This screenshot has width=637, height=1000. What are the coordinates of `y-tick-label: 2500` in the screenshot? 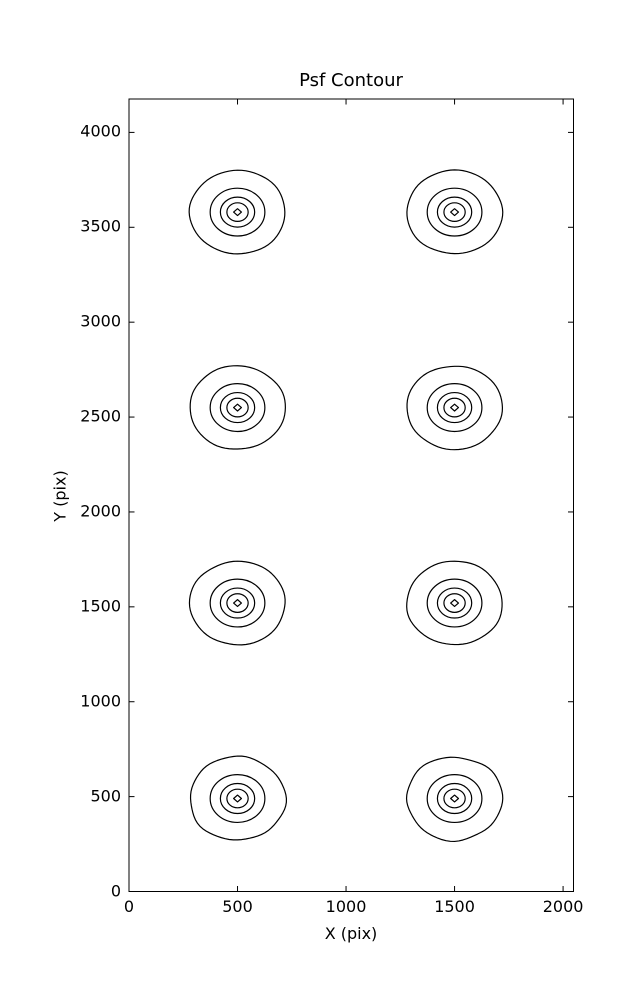 It's located at (100, 416).